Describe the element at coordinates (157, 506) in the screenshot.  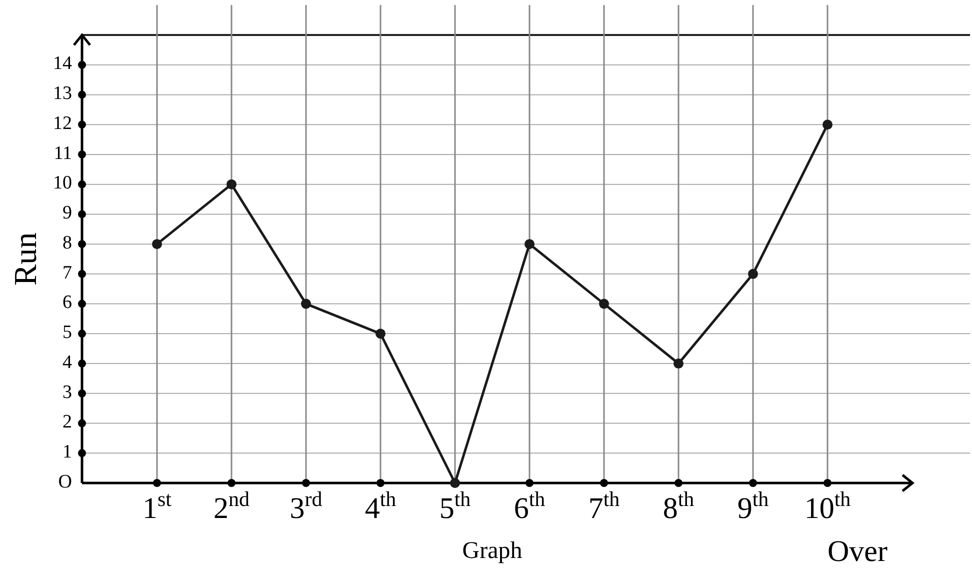
I see `x-tick-label: 1$^{st}$` at that location.